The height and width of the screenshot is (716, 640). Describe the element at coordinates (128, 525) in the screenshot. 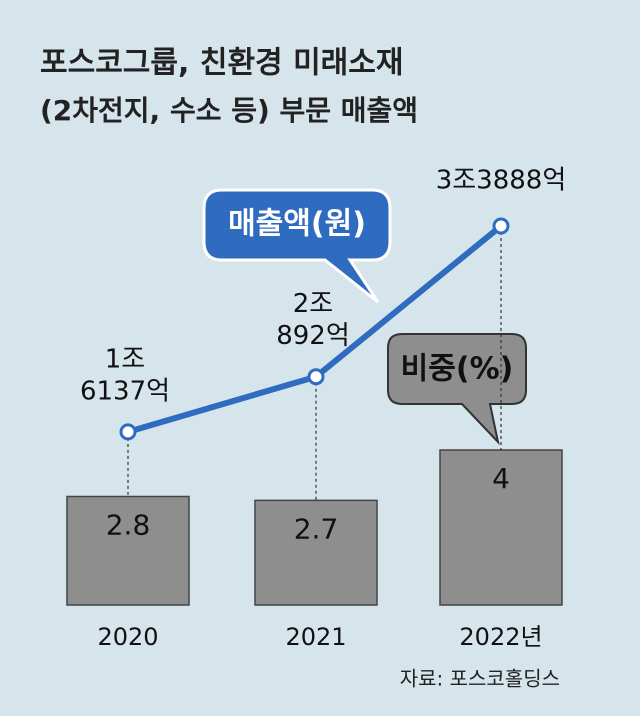

I see `bar-value-label: 2.8` at that location.